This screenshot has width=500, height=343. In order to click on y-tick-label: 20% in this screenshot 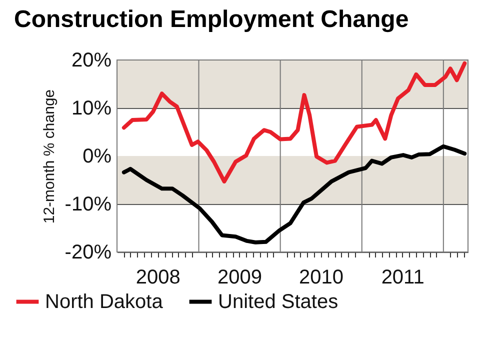, I will do `click(91, 61)`.